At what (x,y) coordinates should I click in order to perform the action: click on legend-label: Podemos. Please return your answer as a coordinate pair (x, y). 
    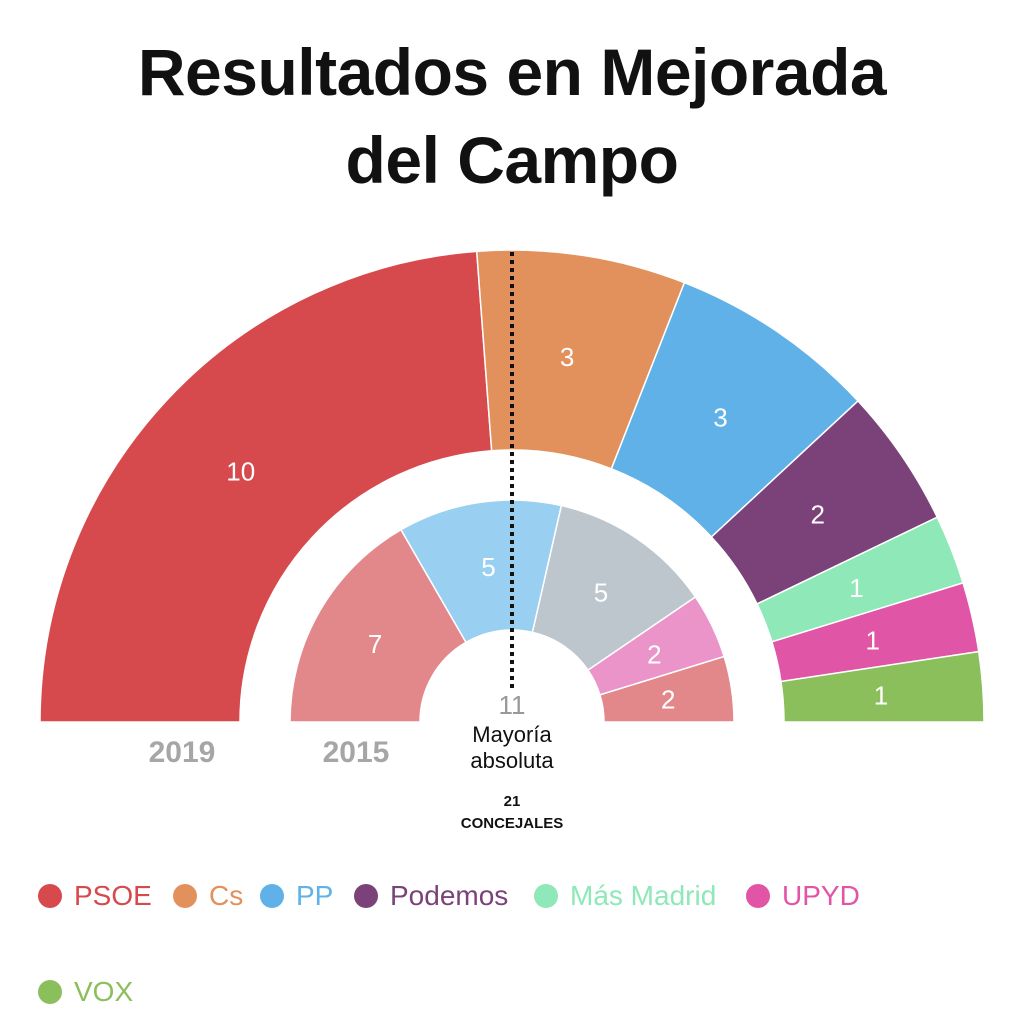
    Looking at the image, I should click on (449, 895).